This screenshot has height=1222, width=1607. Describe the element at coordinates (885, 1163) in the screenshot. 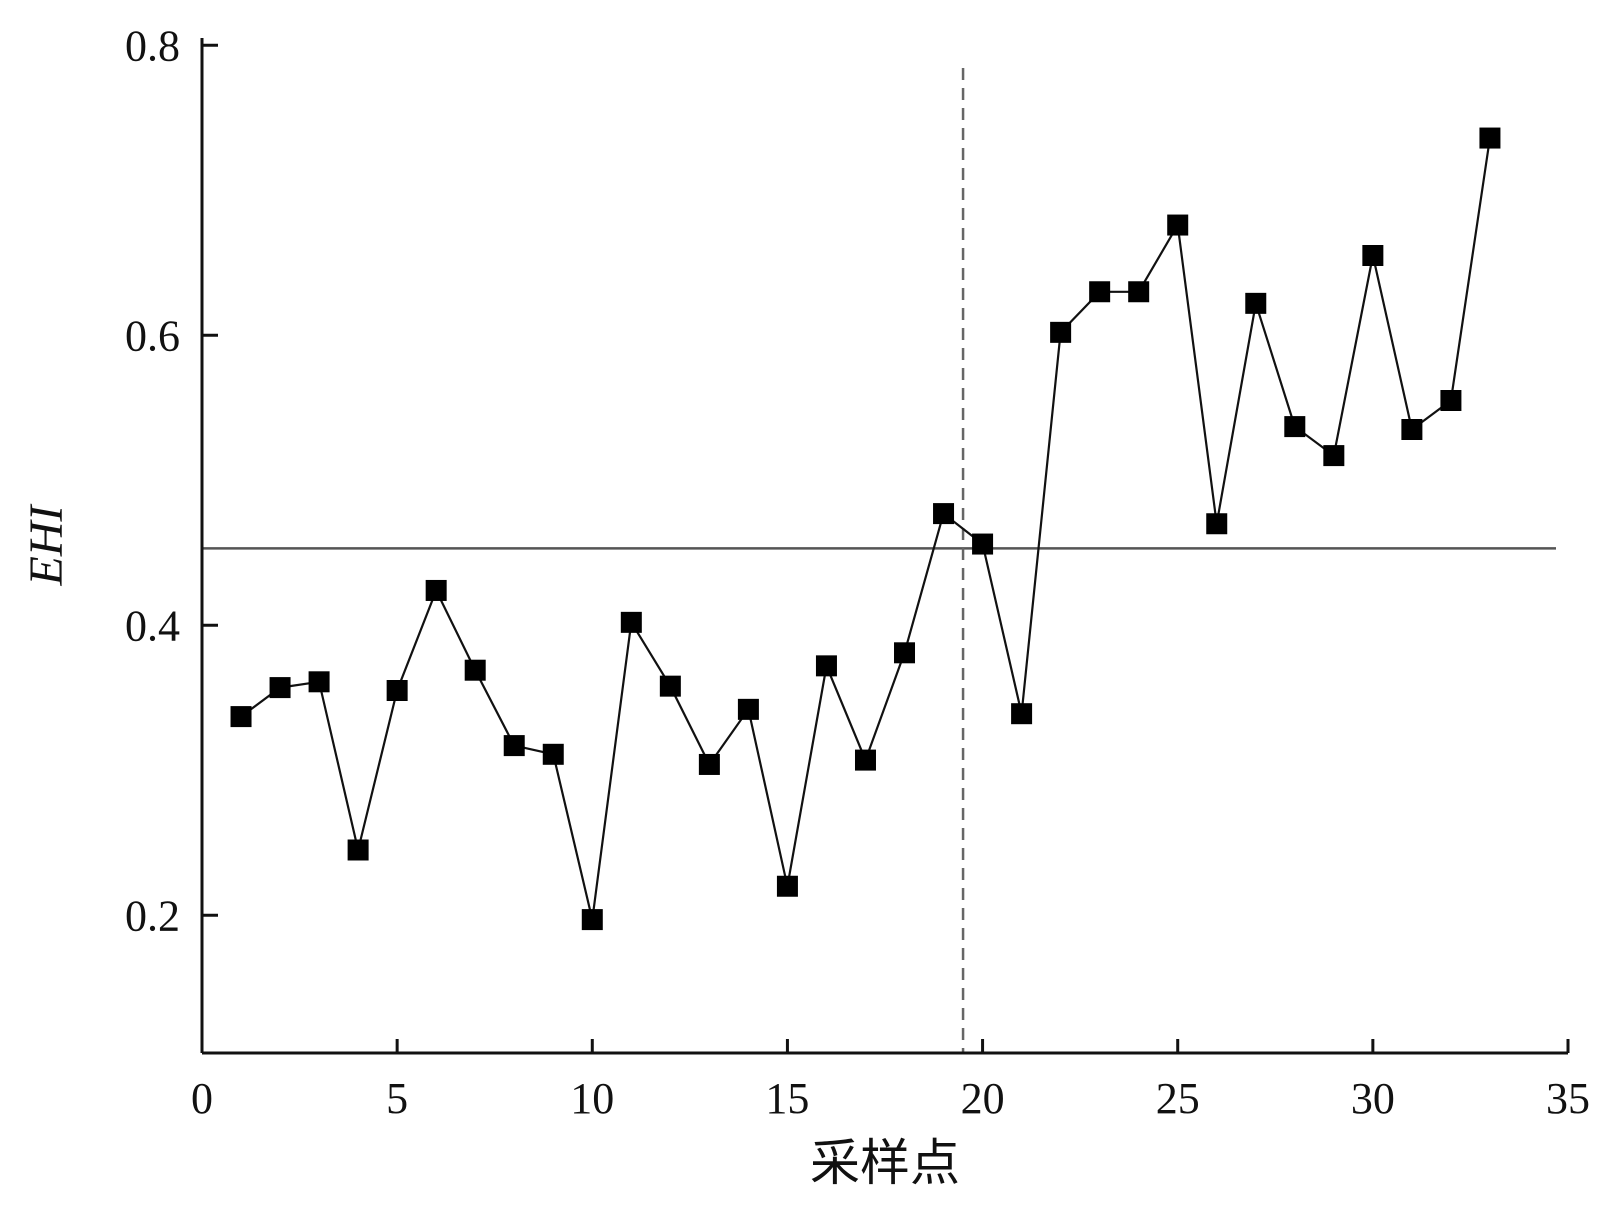

I see `x-axis-title: 采样点` at that location.